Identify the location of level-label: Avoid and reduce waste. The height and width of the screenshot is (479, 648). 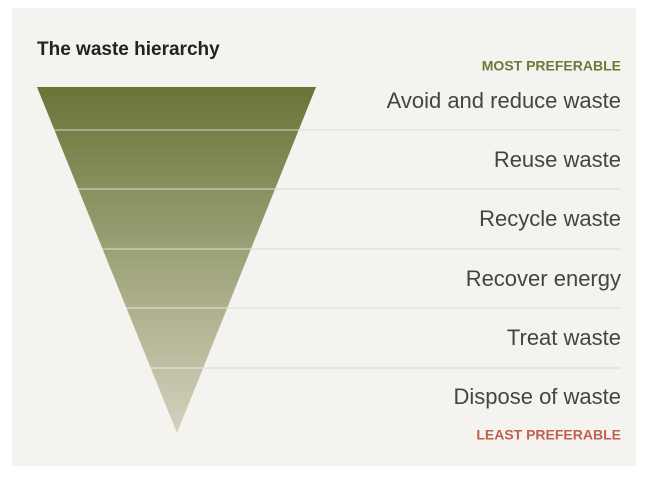
(504, 100).